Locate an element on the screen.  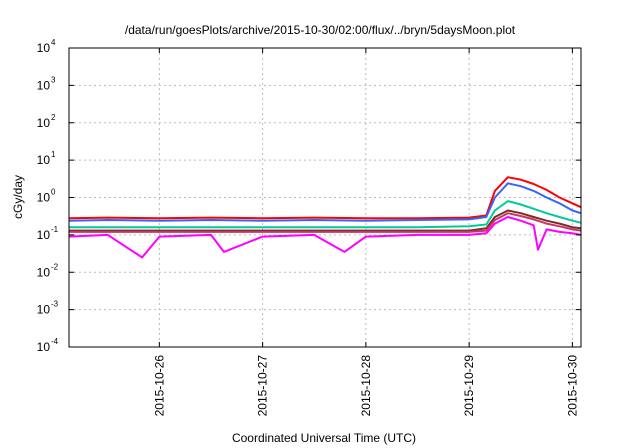
x-tick-label: 2015-10-29 is located at coordinates (469, 386).